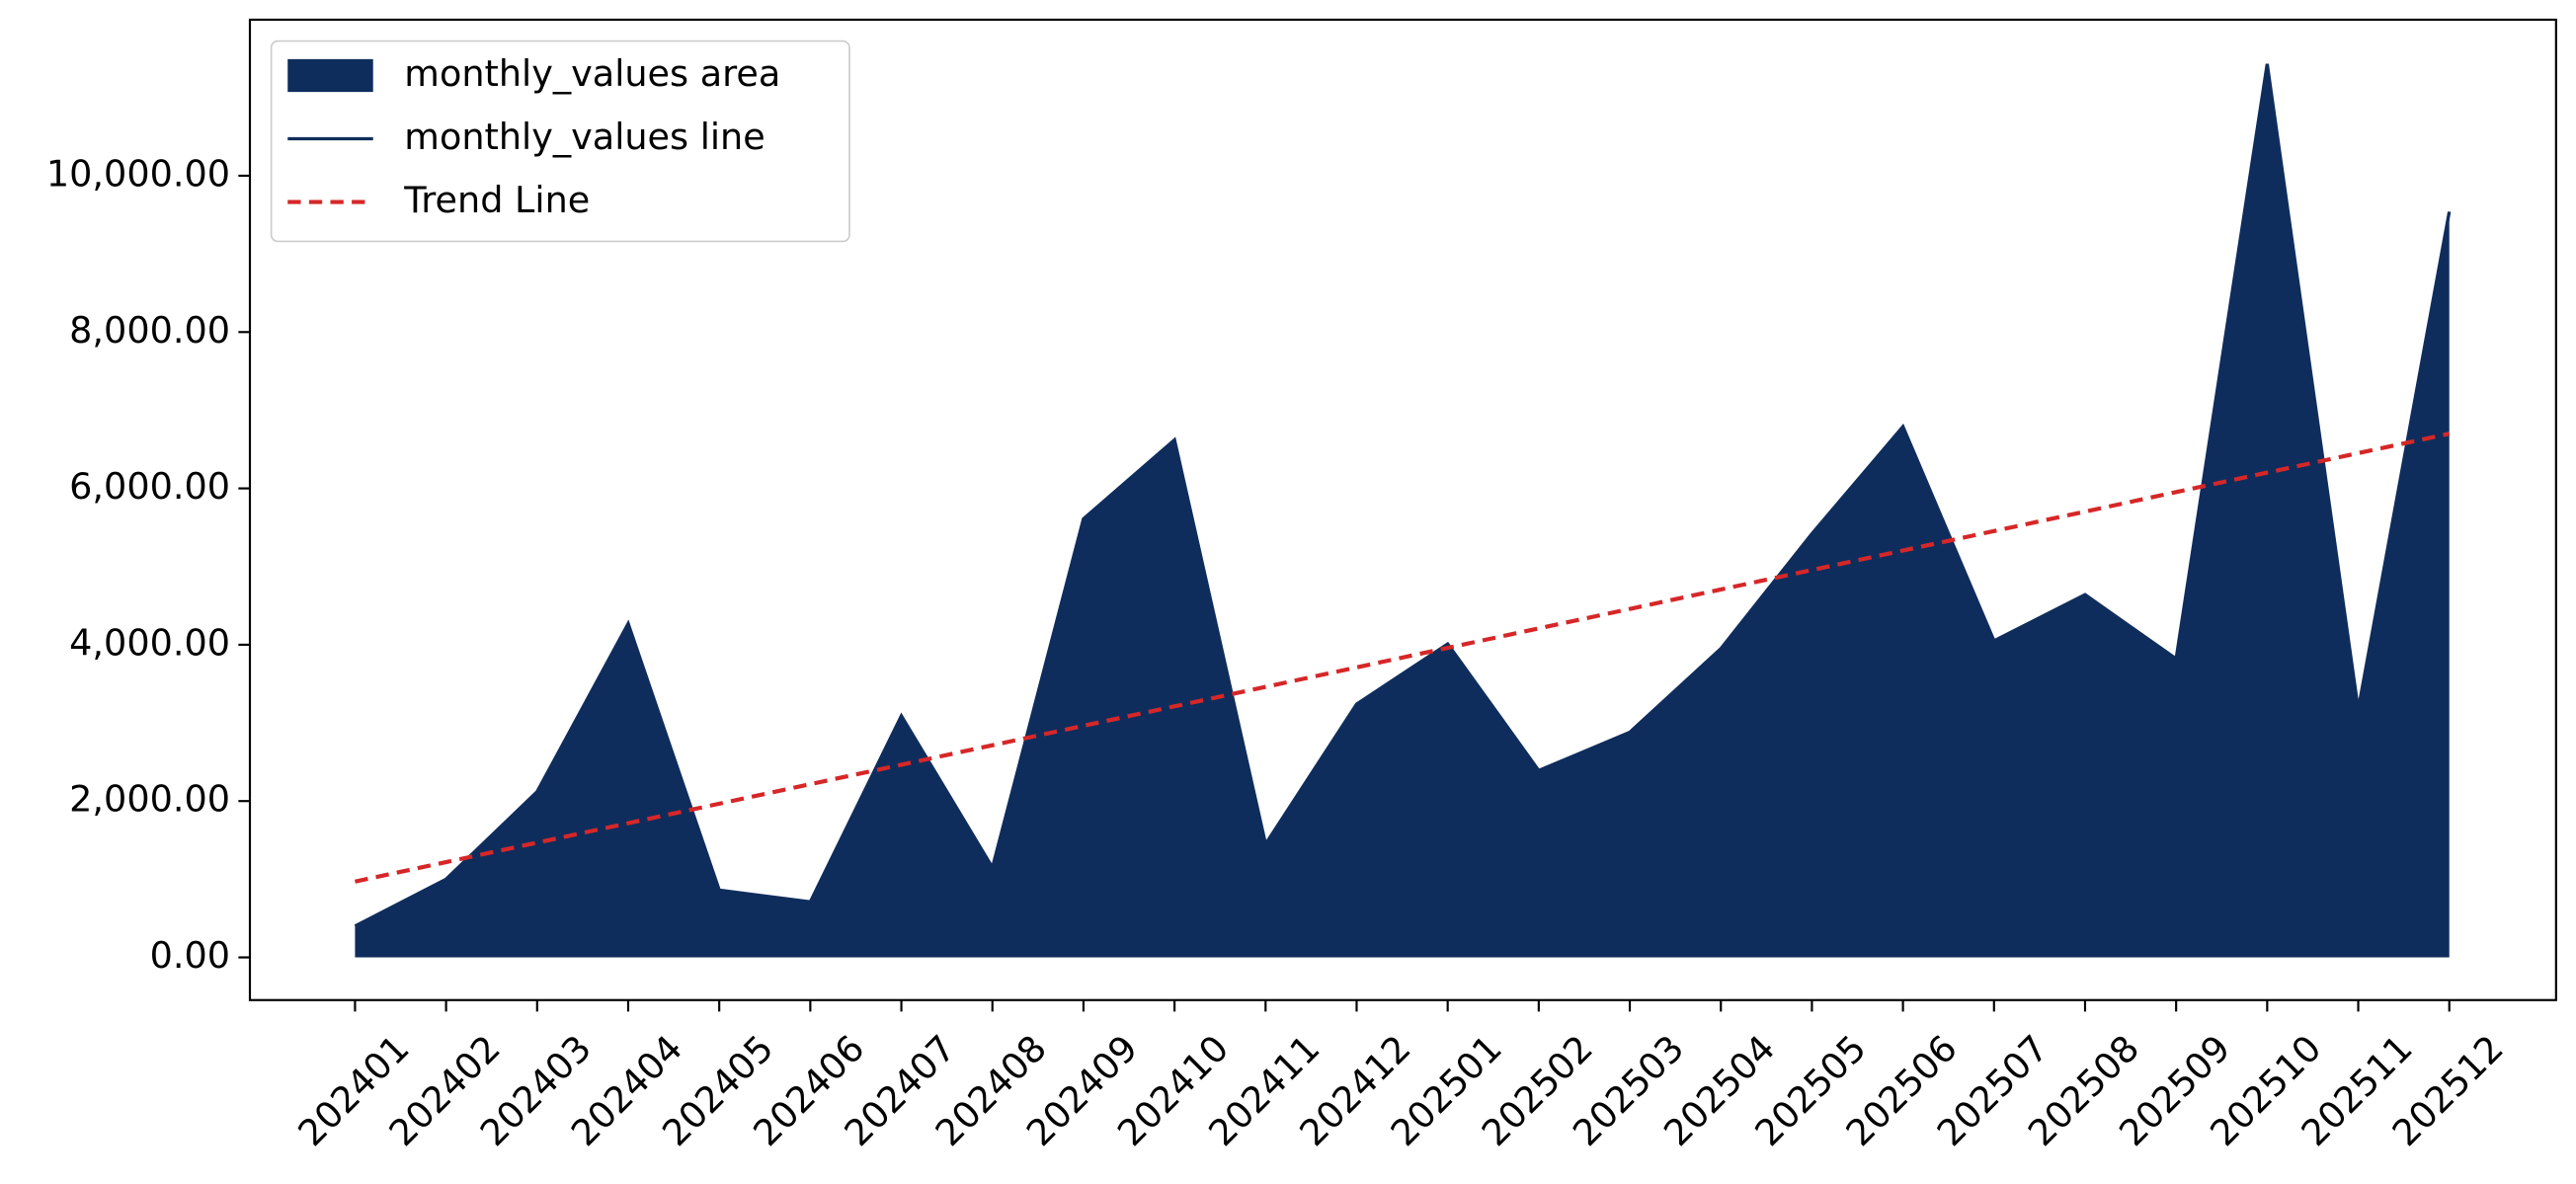 The width and height of the screenshot is (2576, 1184). Describe the element at coordinates (592, 73) in the screenshot. I see `legend-label: monthly_values area` at that location.